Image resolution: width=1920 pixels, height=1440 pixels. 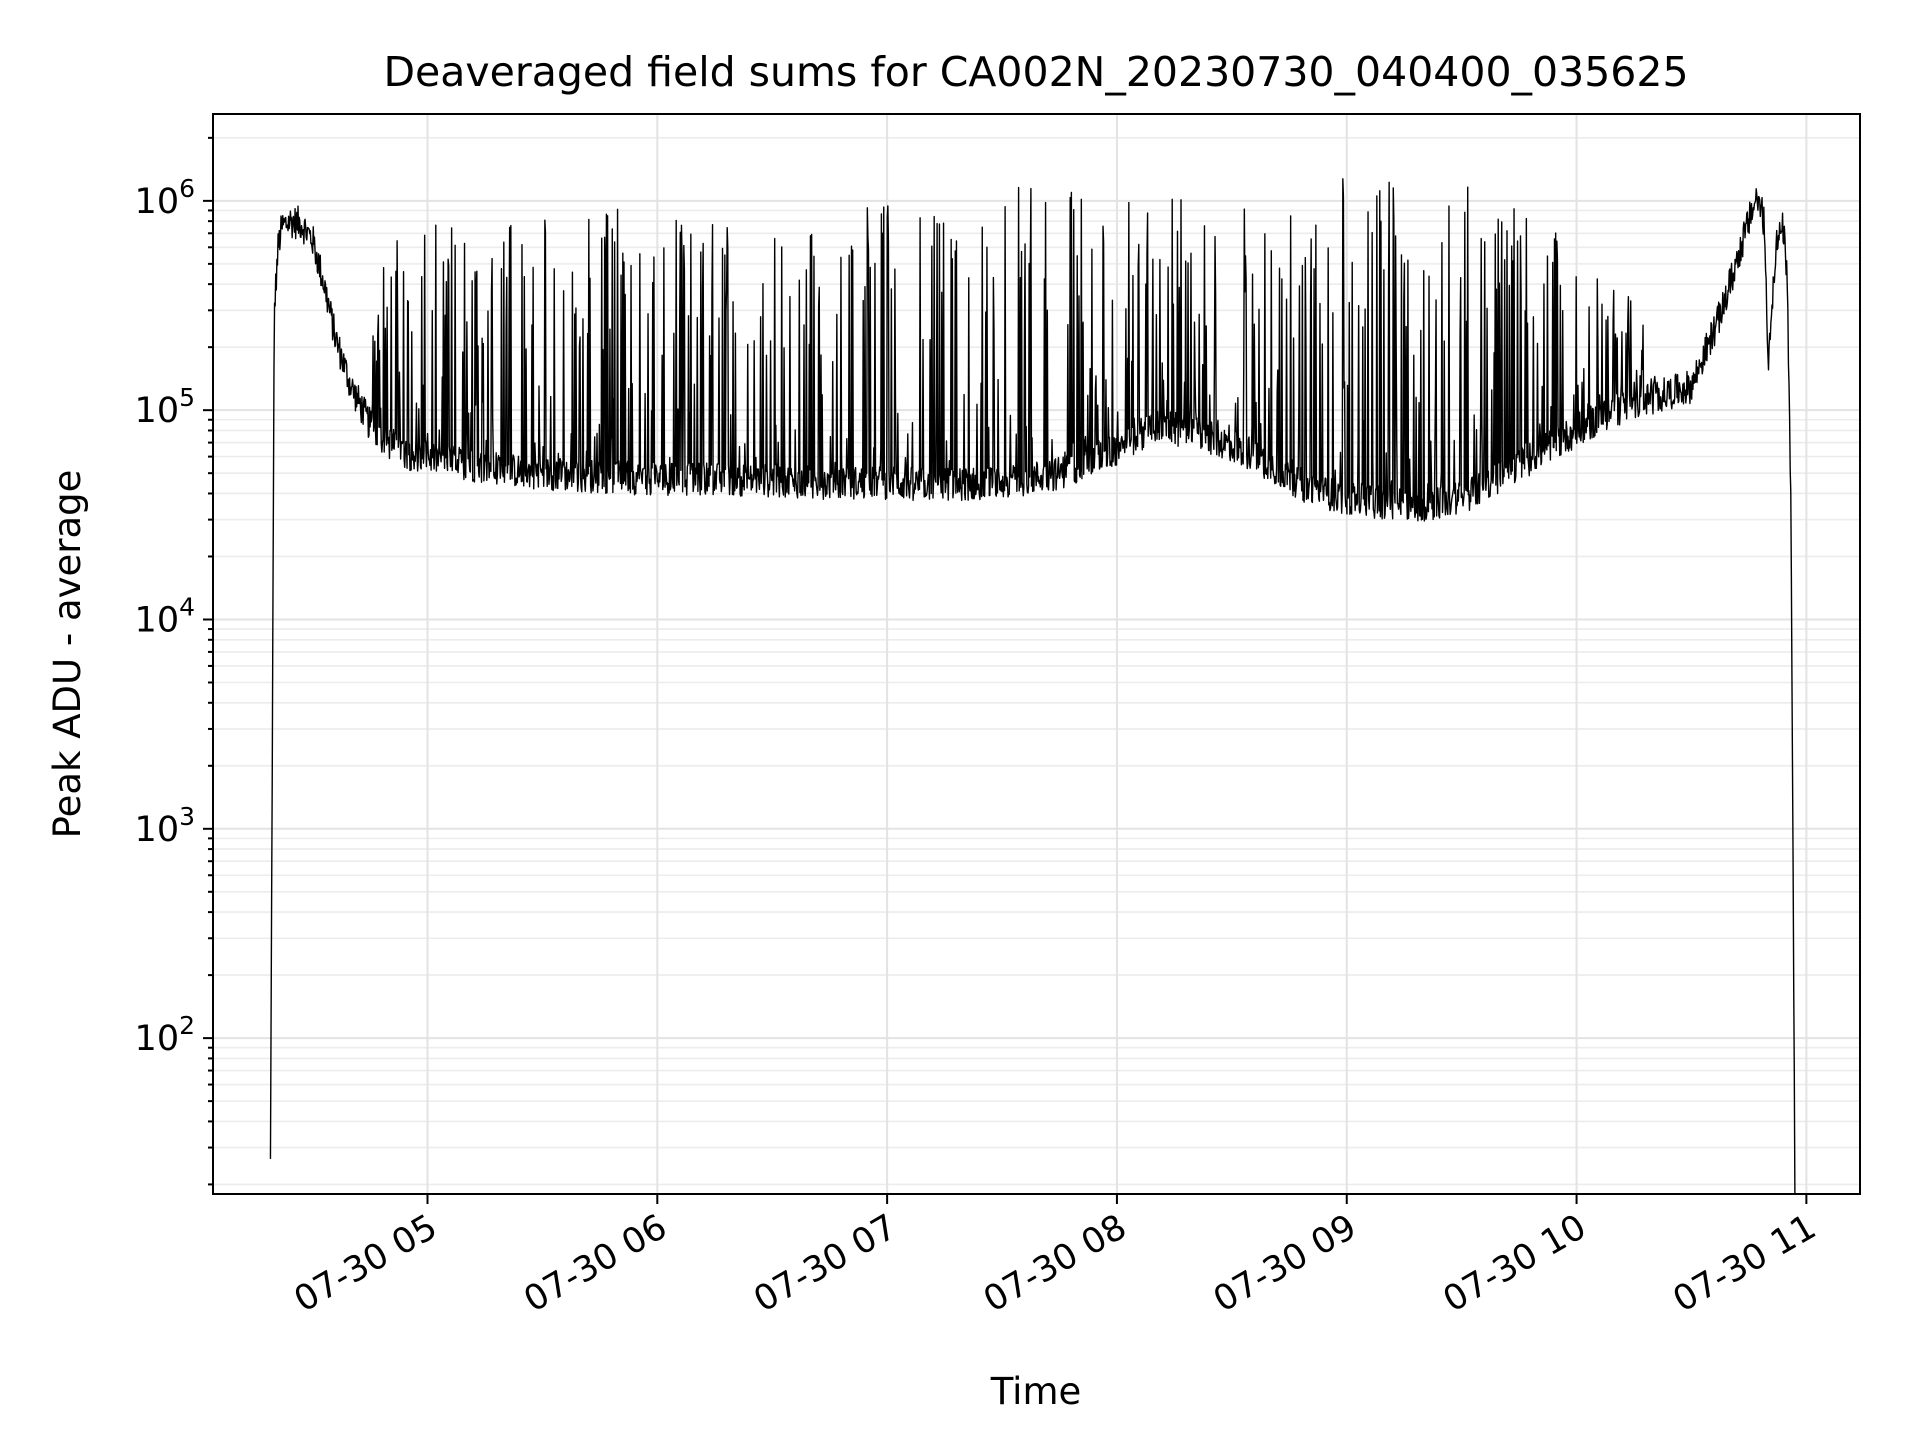 I want to click on x-tick-label: 07-30 06, so click(x=596, y=1263).